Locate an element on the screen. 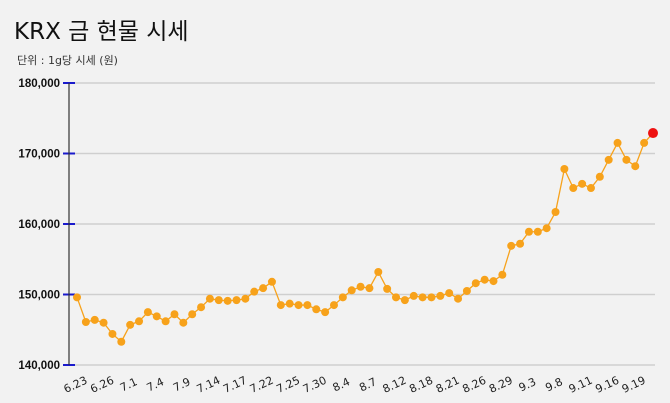 Image resolution: width=670 pixels, height=403 pixels. chart-subtitle: 단위 : 1g당 시세 (원) is located at coordinates (67, 60).